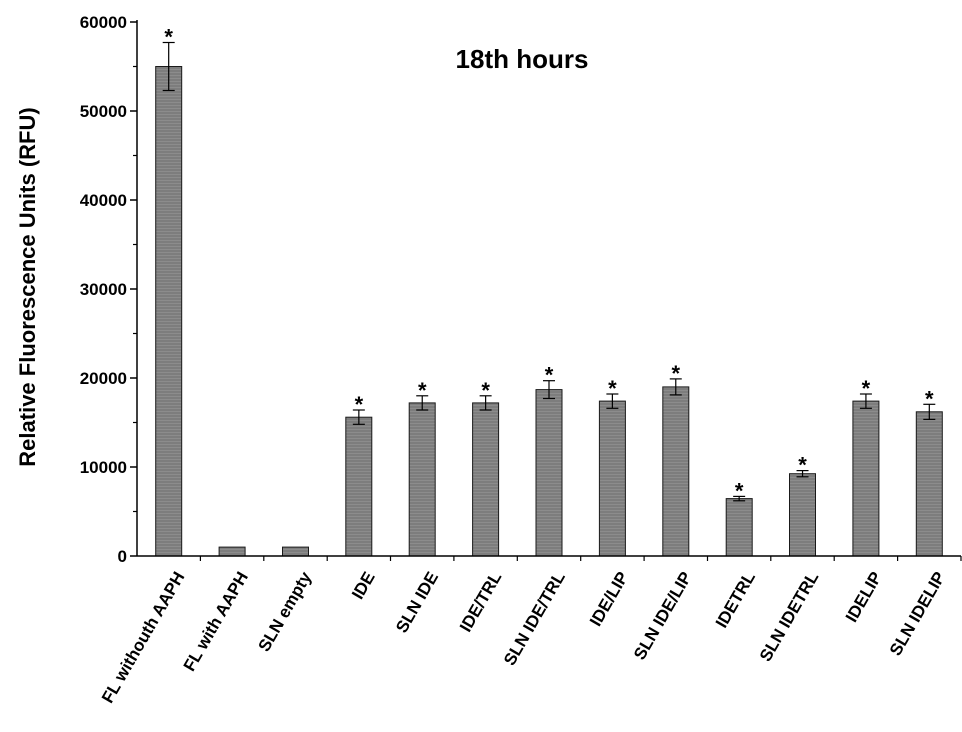  Describe the element at coordinates (675, 373) in the screenshot. I see `significance-mark-8: *` at that location.